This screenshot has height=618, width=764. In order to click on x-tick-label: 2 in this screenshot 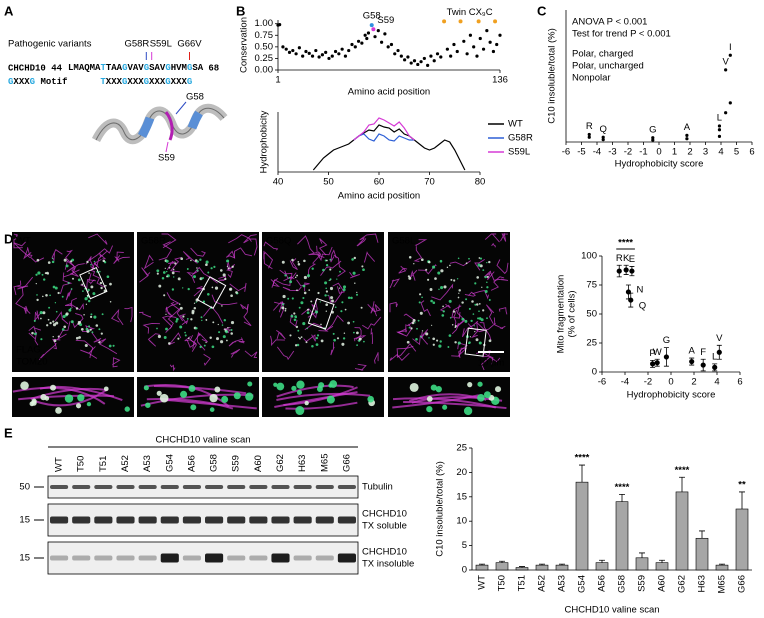, I will do `click(689, 152)`.